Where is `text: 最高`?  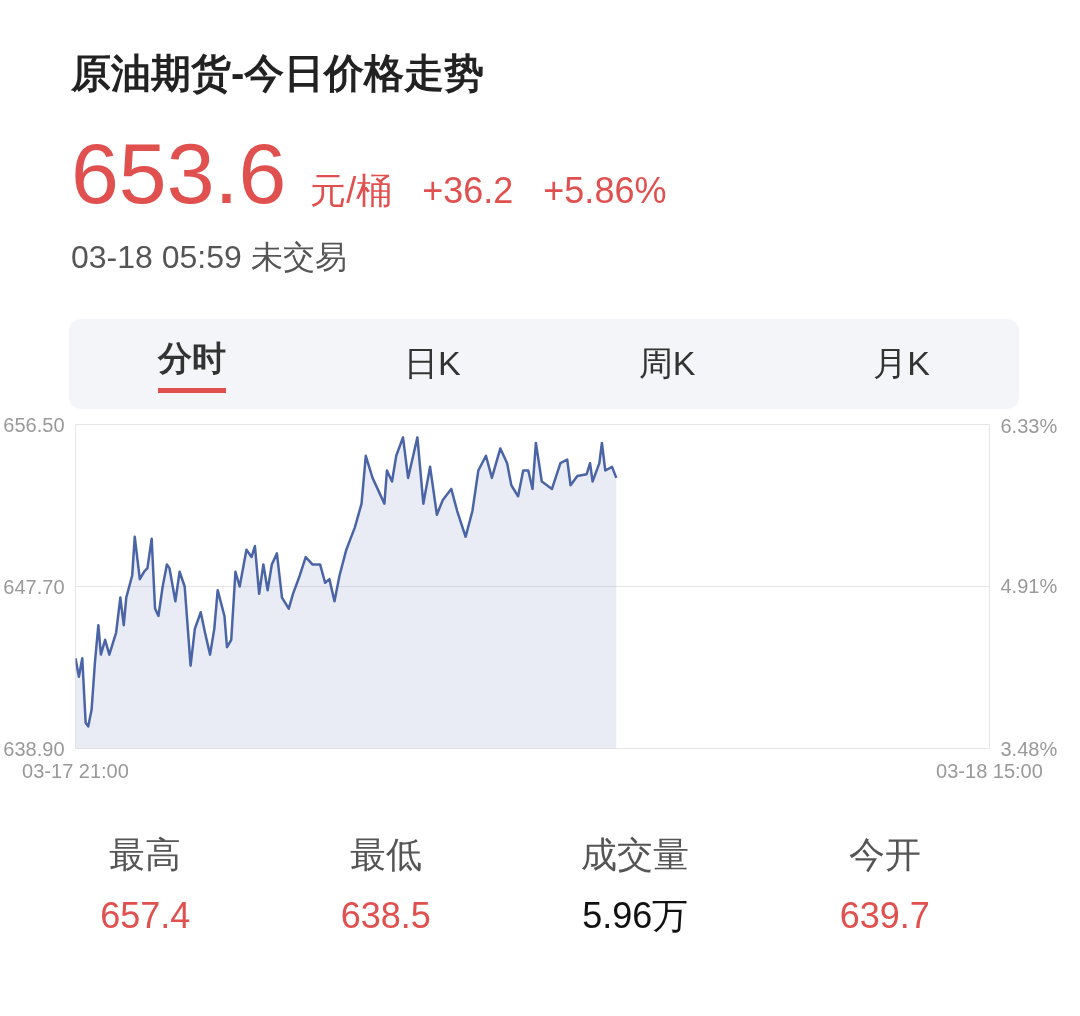
text: 最高 is located at coordinates (145, 854).